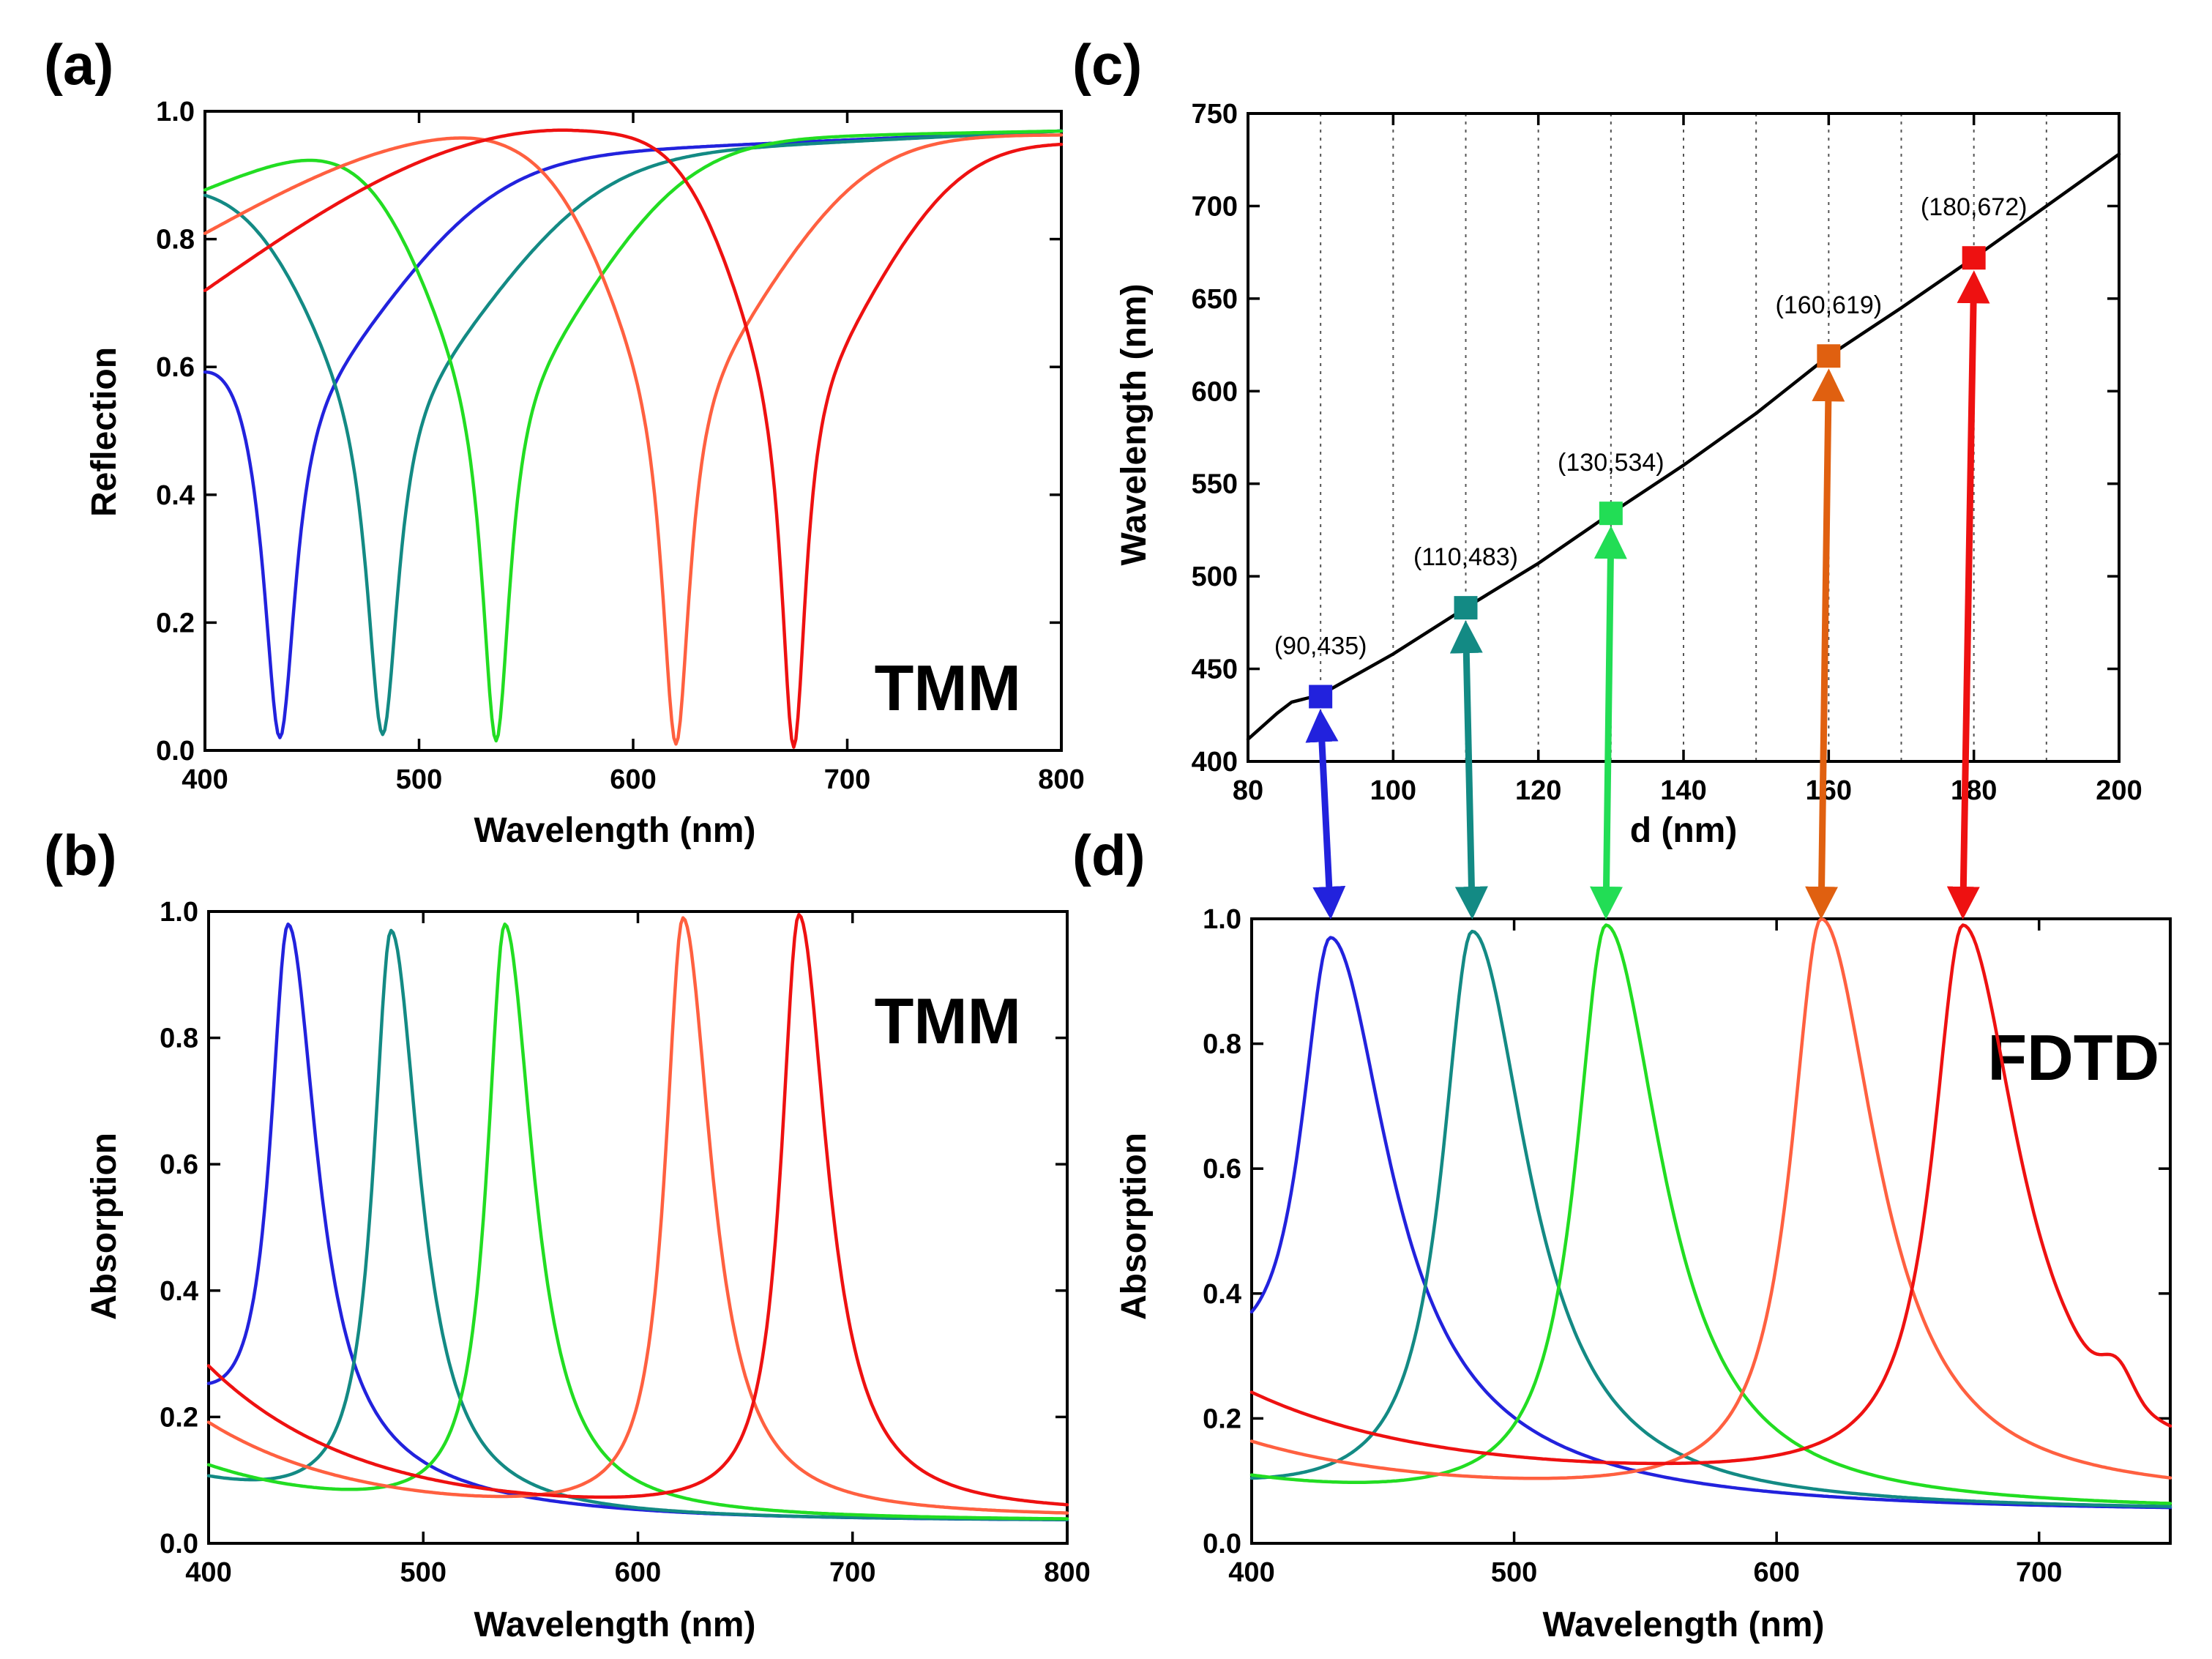 Image resolution: width=2212 pixels, height=1659 pixels. What do you see at coordinates (1222, 1418) in the screenshot?
I see `panel-d-ytick-label: 0.2` at bounding box center [1222, 1418].